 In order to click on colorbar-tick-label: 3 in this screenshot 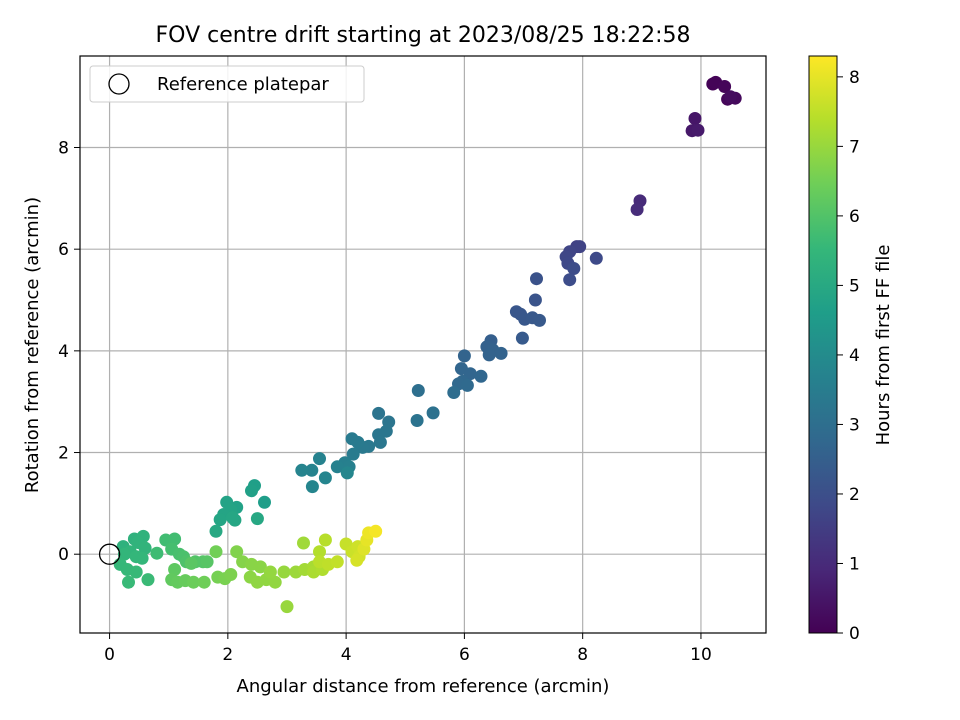, I will do `click(854, 425)`.